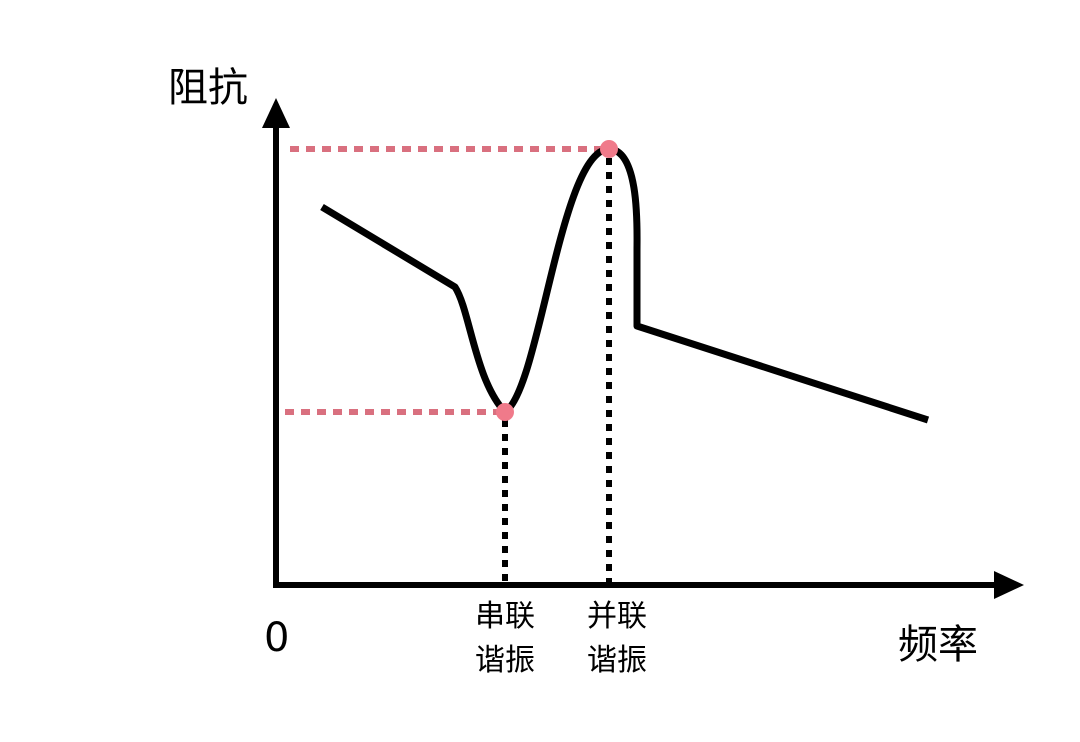  I want to click on x-axis-label: 频率, so click(938, 645).